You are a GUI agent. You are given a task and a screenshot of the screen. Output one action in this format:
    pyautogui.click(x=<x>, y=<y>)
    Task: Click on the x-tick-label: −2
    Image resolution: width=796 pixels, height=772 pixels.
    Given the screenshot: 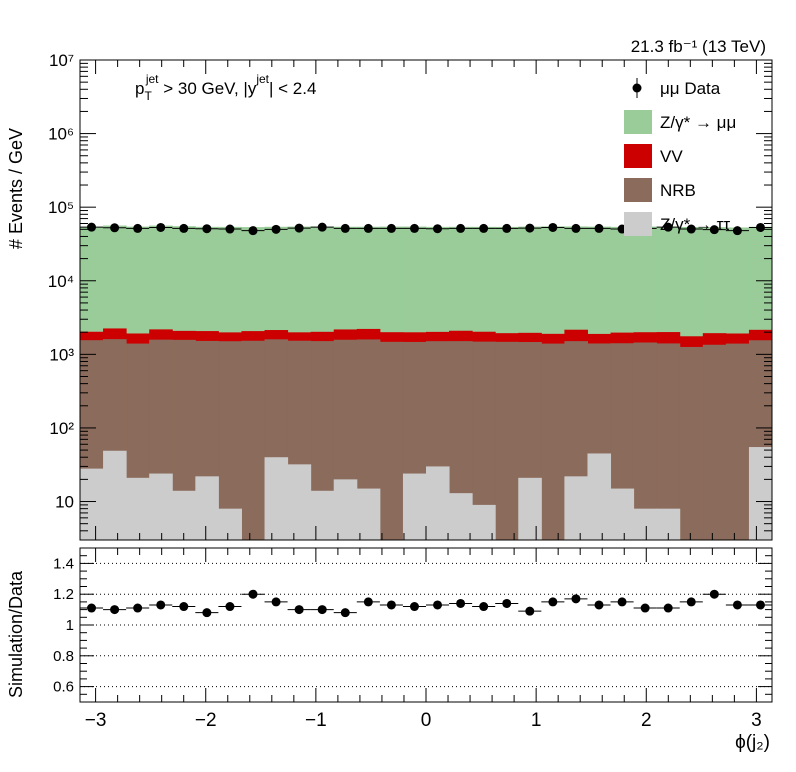 What is the action you would take?
    pyautogui.click(x=206, y=720)
    